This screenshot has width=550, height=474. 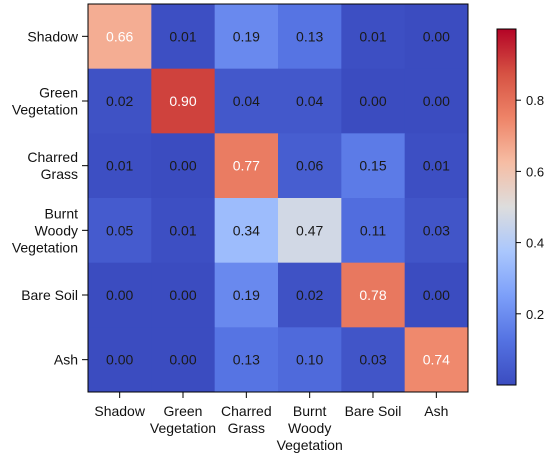 I want to click on cell-value-label: 0.47, so click(x=309, y=230).